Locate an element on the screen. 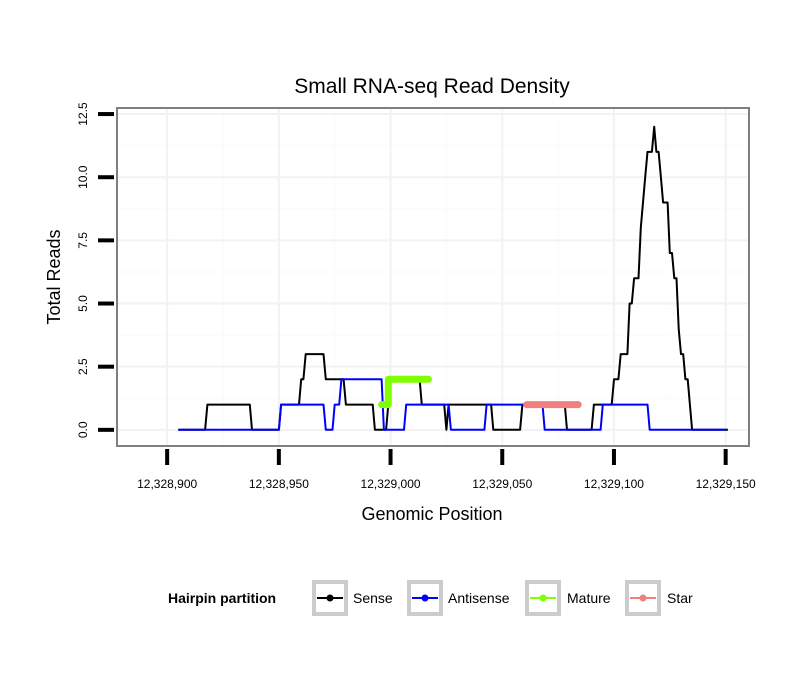 This screenshot has height=690, width=810. series-line-mature is located at coordinates (405, 392).